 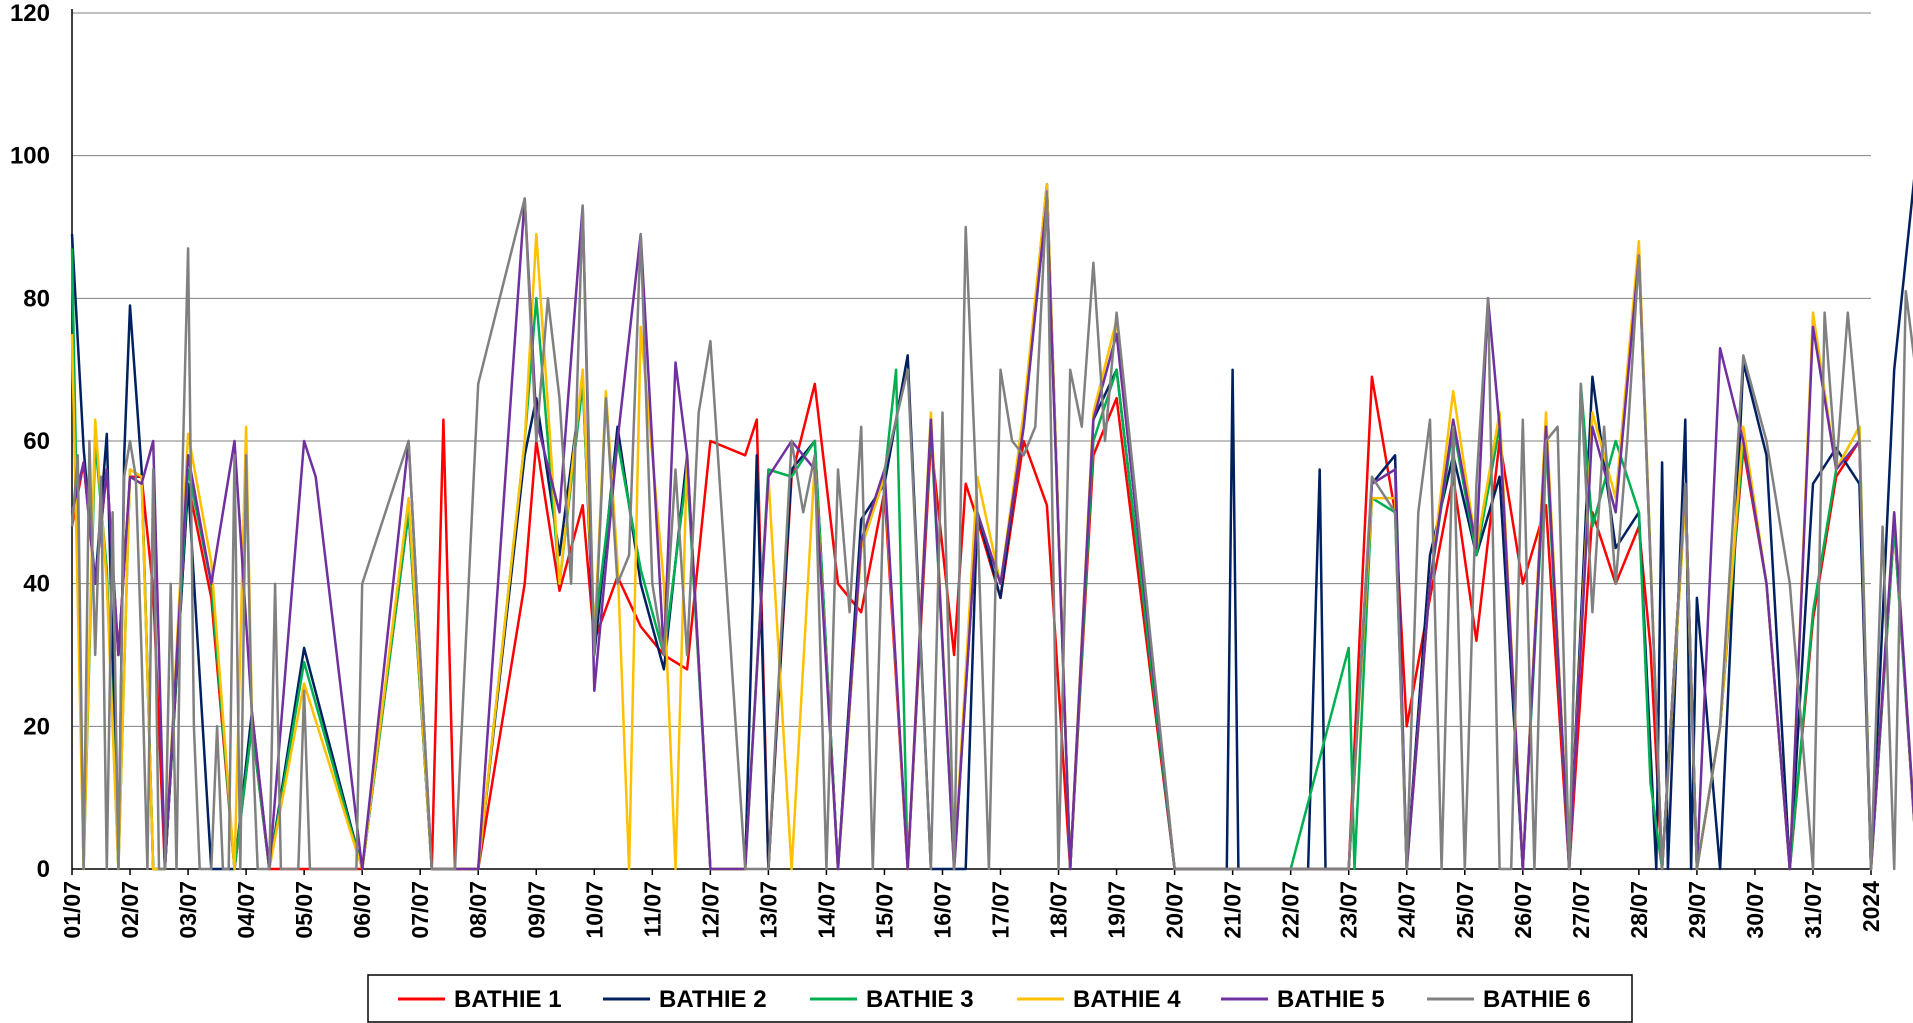 What do you see at coordinates (304, 910) in the screenshot?
I see `x-tick-label: 05/07` at bounding box center [304, 910].